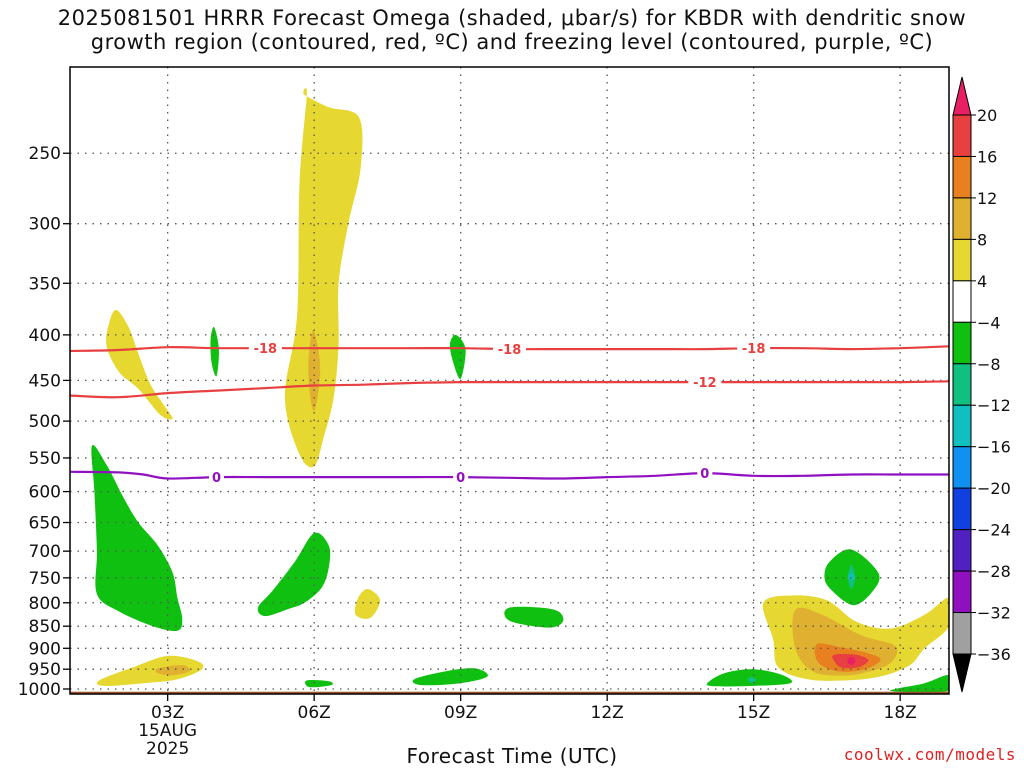  What do you see at coordinates (994, 613) in the screenshot?
I see `colorbar-label-12: −32` at bounding box center [994, 613].